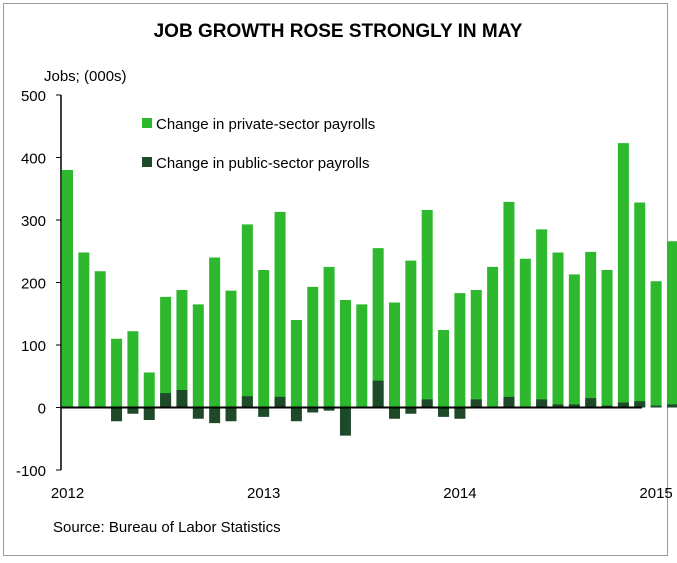  I want to click on legend-swatch-public, so click(147, 162).